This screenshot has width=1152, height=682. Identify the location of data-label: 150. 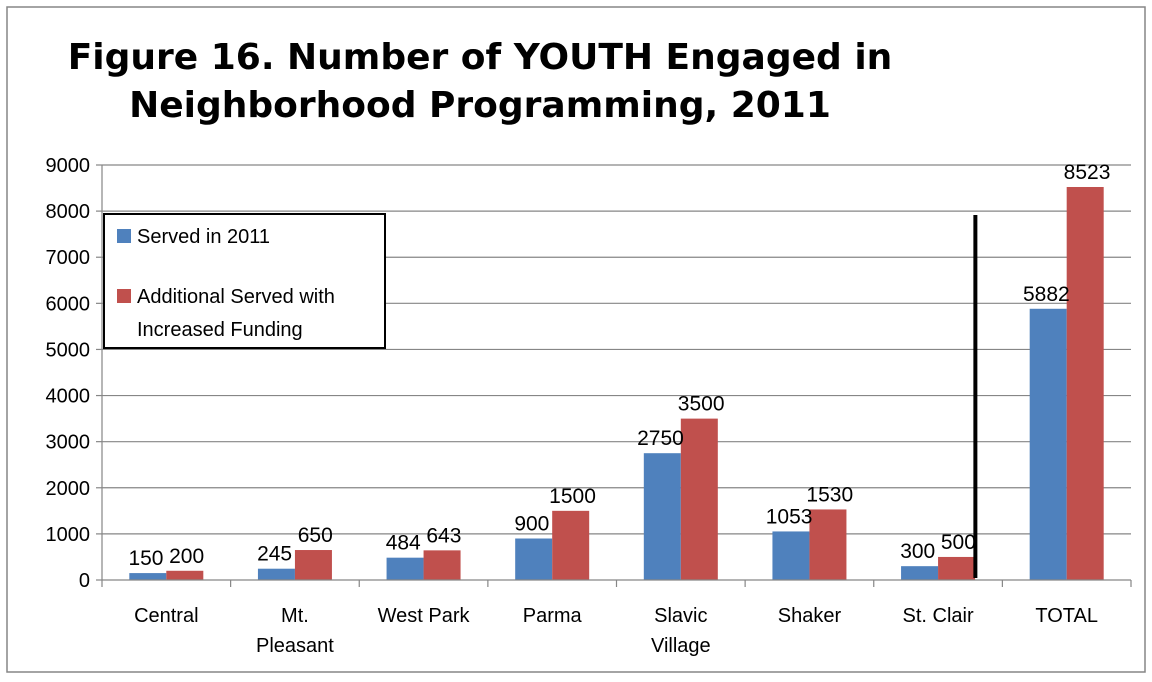
(145, 558).